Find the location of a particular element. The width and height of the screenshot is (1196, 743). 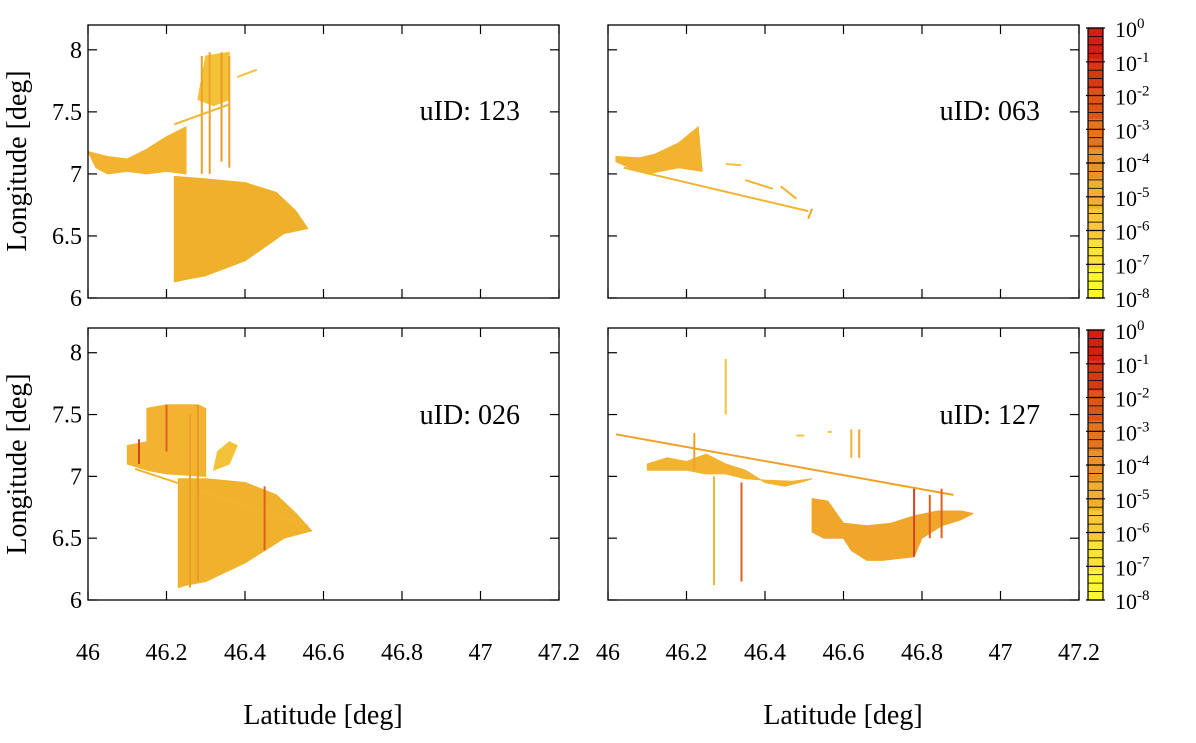

x-tick-label: 47 is located at coordinates (481, 653).